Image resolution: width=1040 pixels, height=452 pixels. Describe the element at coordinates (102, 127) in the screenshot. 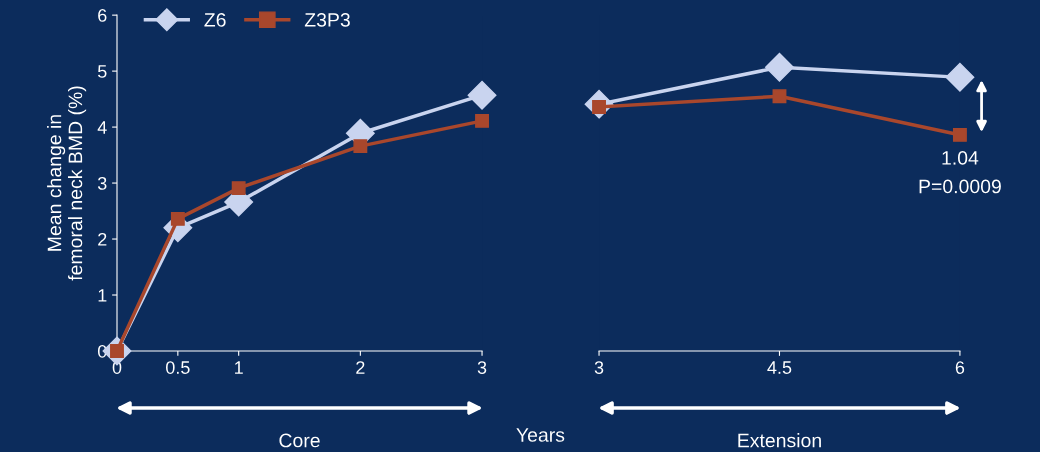

I see `y-tick-label: 4` at that location.